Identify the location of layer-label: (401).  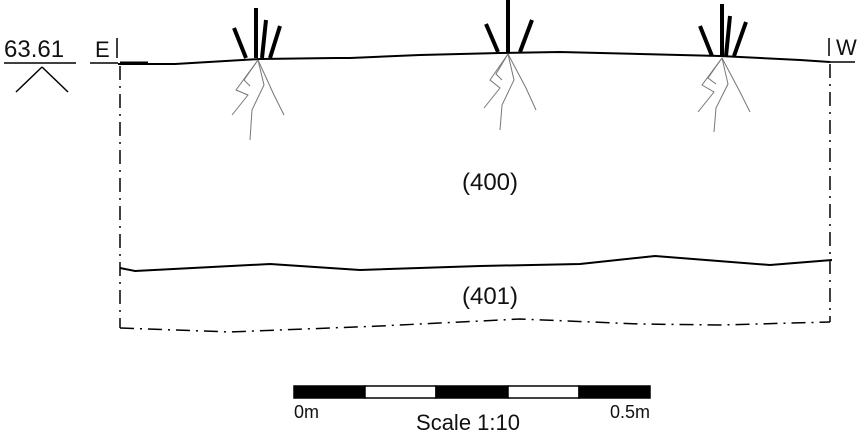
(490, 296).